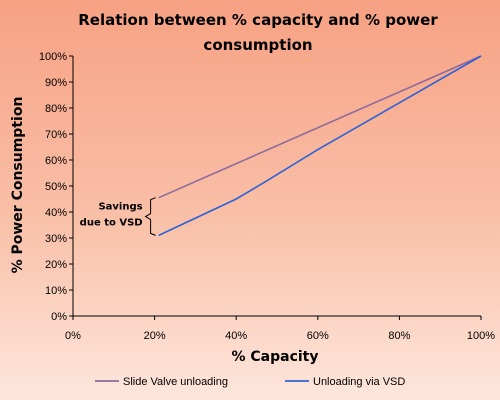  Describe the element at coordinates (73, 336) in the screenshot. I see `x-tick-label: 0%` at that location.